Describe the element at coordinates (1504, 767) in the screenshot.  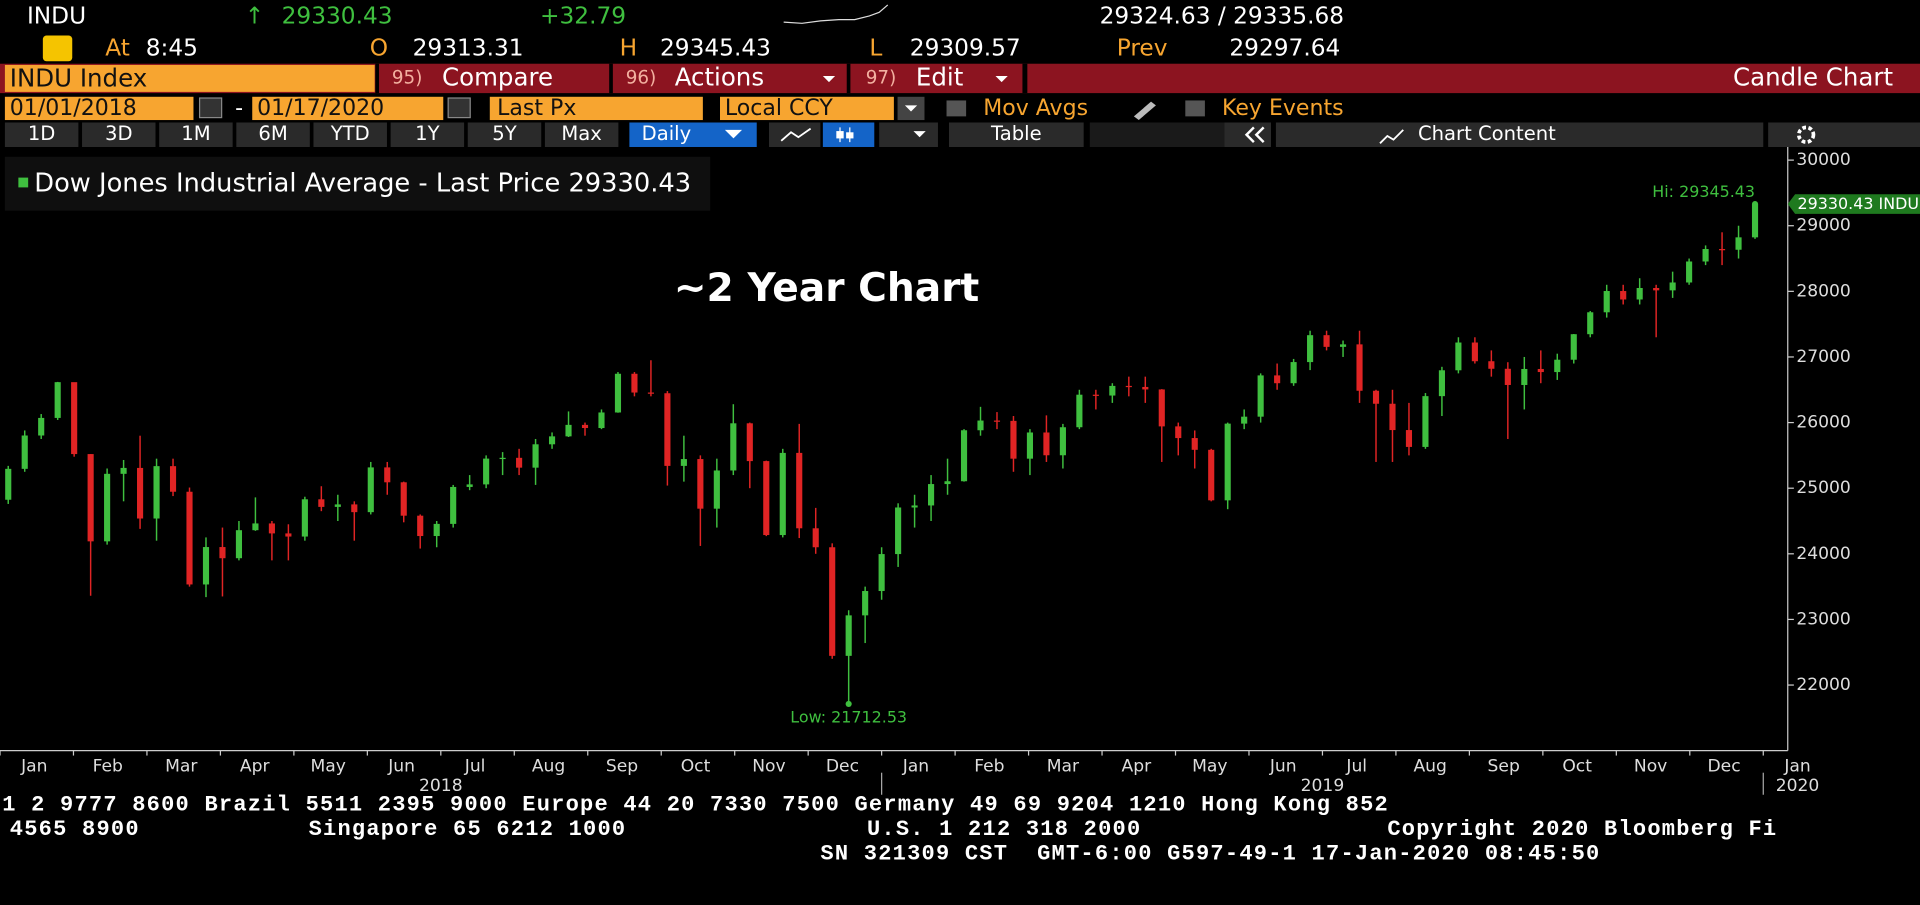
I see `x-tick-label: Sep` at that location.